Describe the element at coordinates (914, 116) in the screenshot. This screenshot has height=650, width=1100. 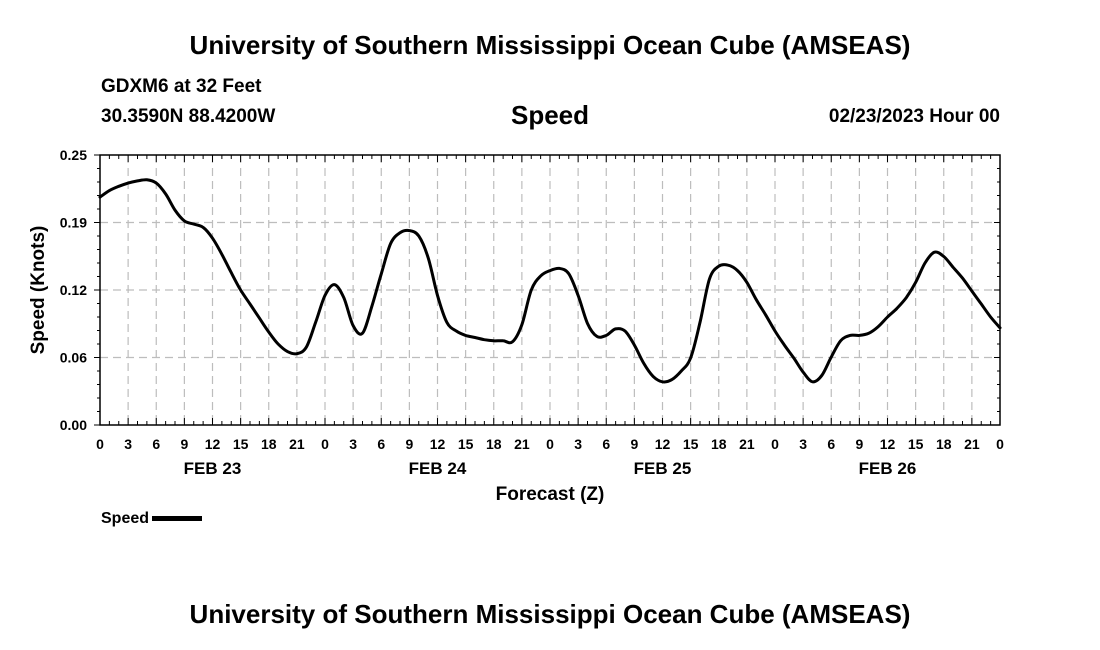
I see `datetime-label: 02/23/2023 Hour 00` at that location.